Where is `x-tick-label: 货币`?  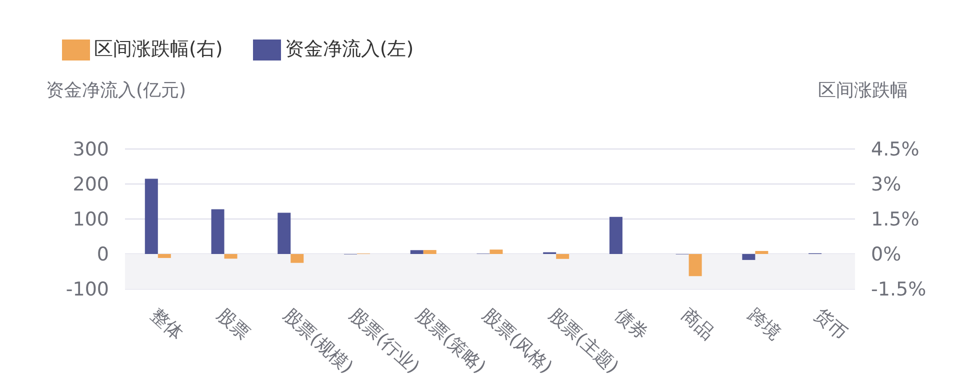 x-tick-label: 货币 is located at coordinates (830, 324).